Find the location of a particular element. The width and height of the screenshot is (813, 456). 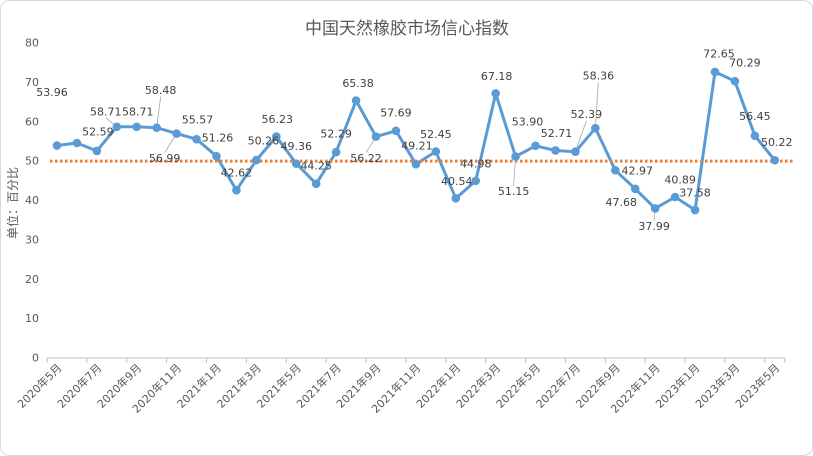

data-label: 57.69 is located at coordinates (396, 112).